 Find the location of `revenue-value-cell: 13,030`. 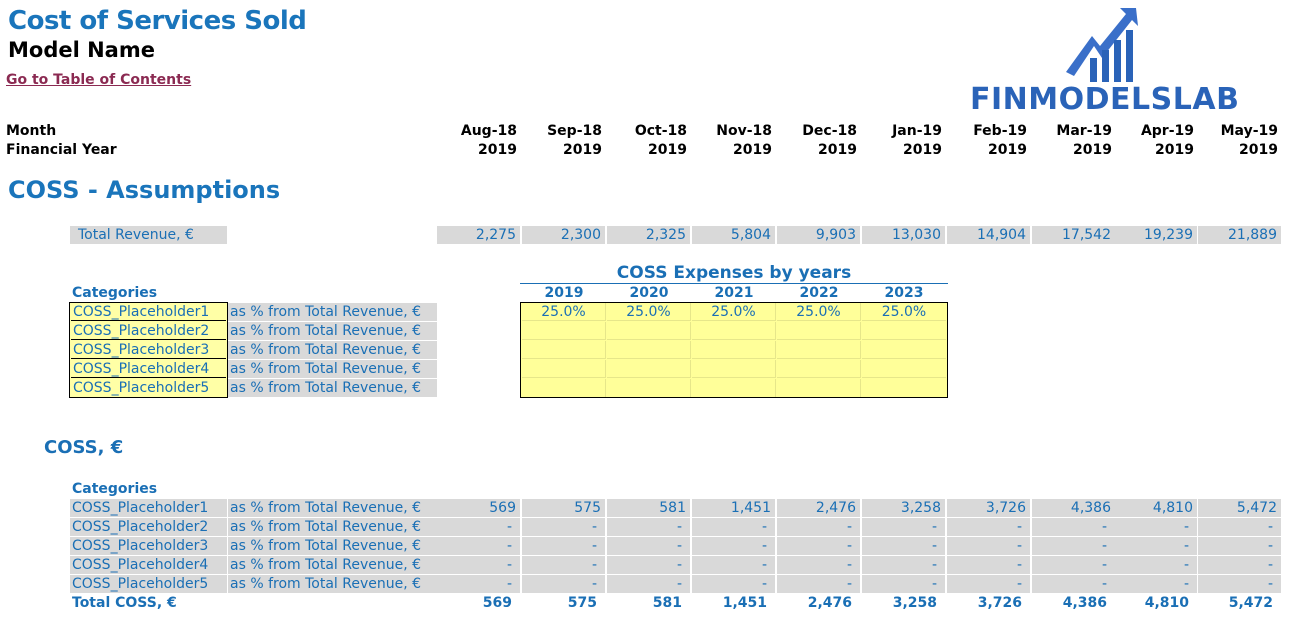

revenue-value-cell: 13,030 is located at coordinates (903, 235).